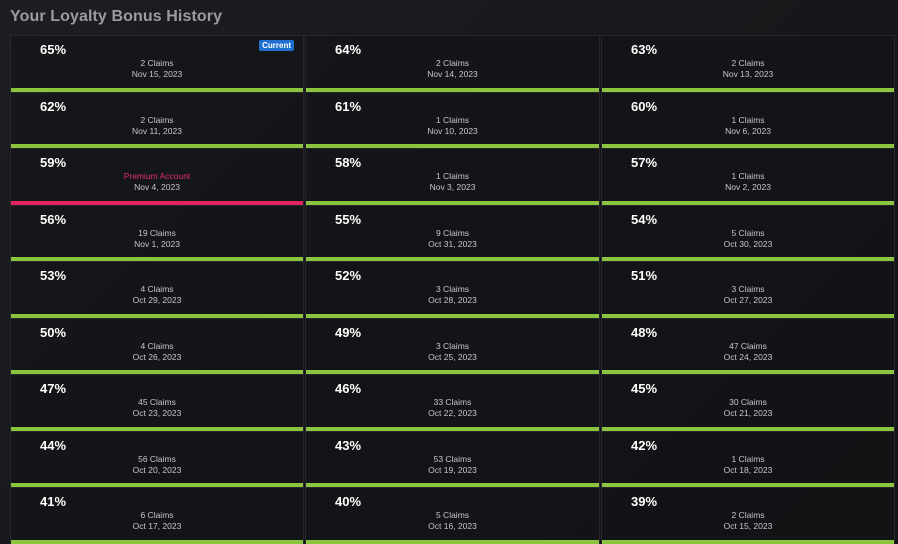 Image resolution: width=898 pixels, height=544 pixels. Describe the element at coordinates (748, 239) in the screenshot. I see `bonus-details: 5 Claims Oct 30, 2023` at that location.